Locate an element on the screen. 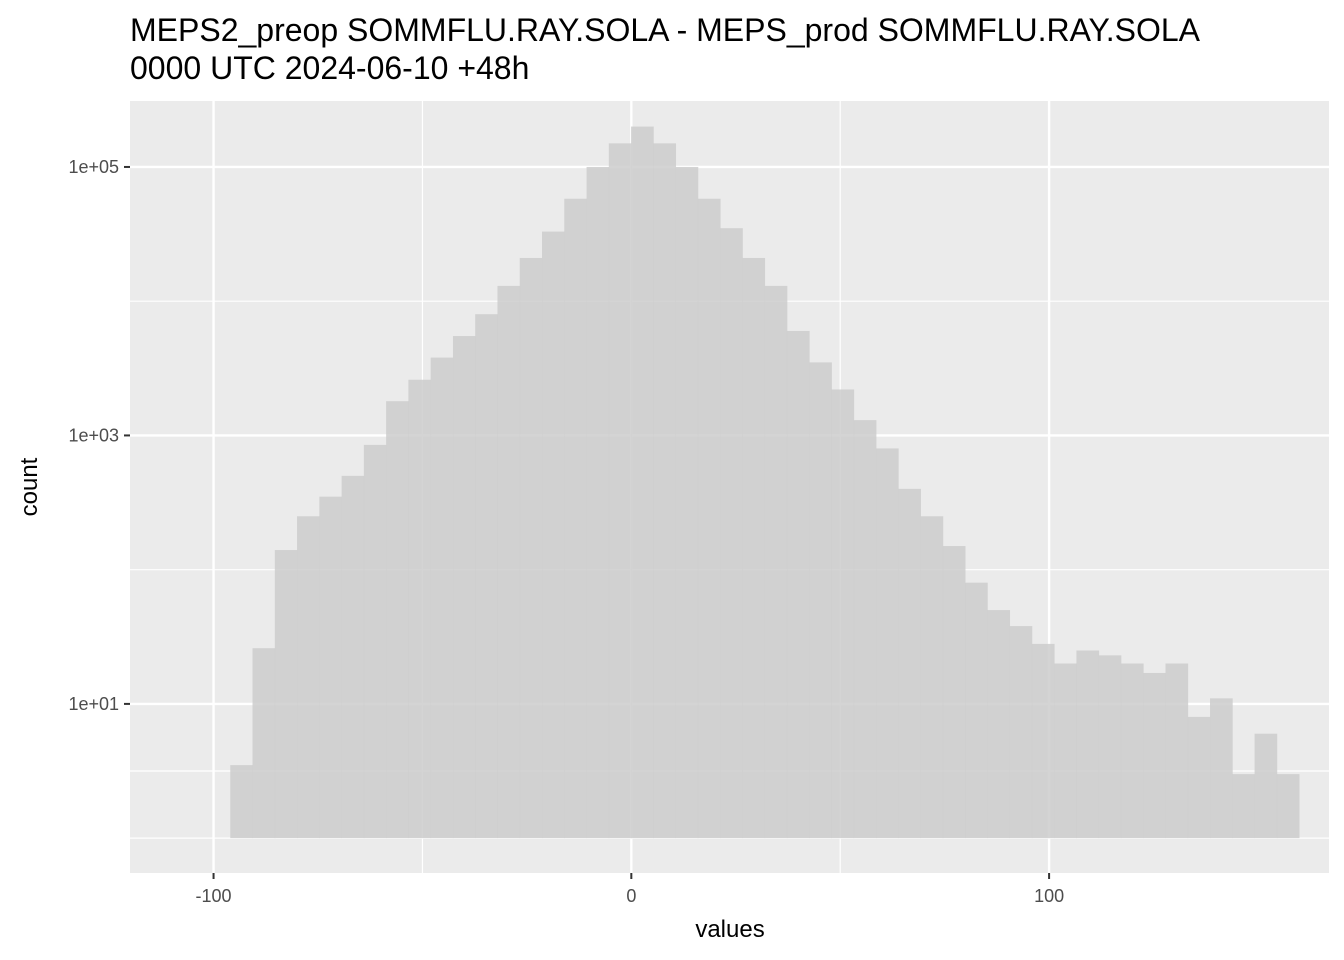 The image size is (1344, 960). y-axis: 1e+01 1e+03 1e+05 is located at coordinates (99, 435).